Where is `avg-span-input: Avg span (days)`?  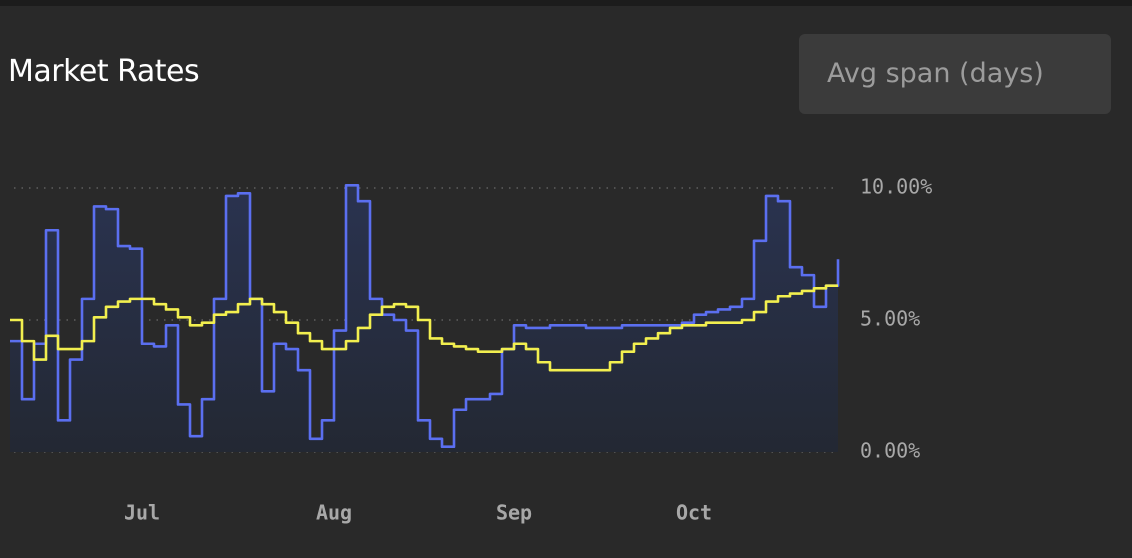 avg-span-input: Avg span (days) is located at coordinates (955, 74).